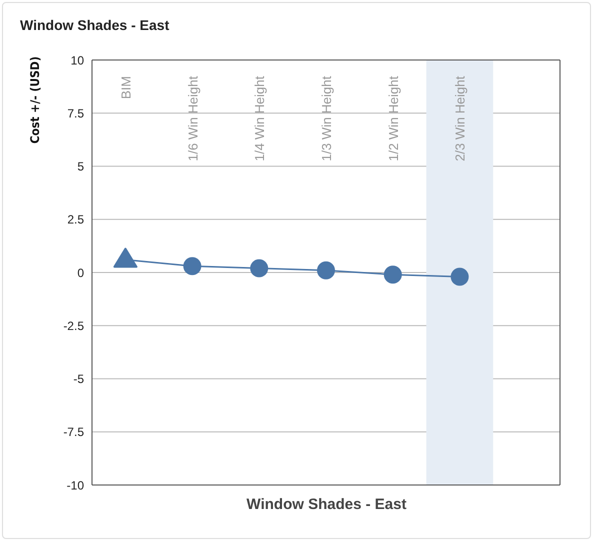  What do you see at coordinates (73, 432) in the screenshot?
I see `y-tick-label: -7.5` at bounding box center [73, 432].